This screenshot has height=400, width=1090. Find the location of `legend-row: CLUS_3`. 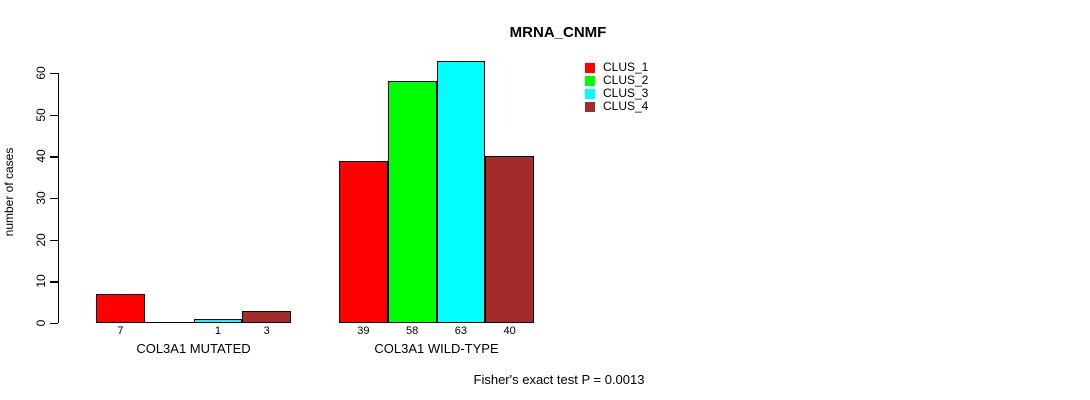

legend-row: CLUS_3 is located at coordinates (616, 93).